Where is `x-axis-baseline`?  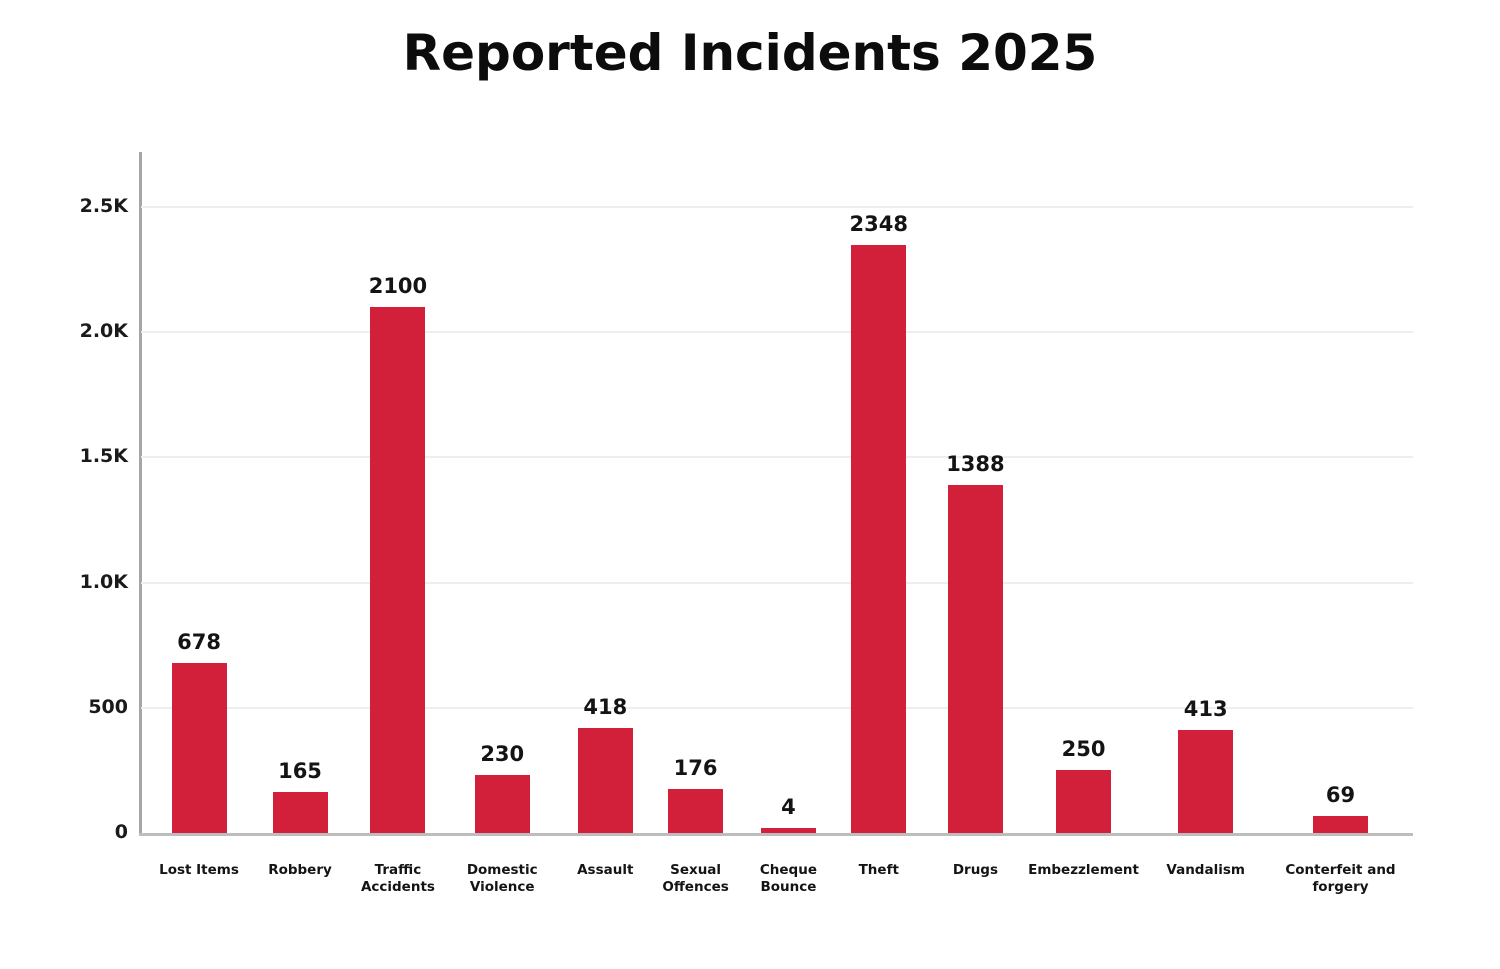 x-axis-baseline is located at coordinates (776, 834).